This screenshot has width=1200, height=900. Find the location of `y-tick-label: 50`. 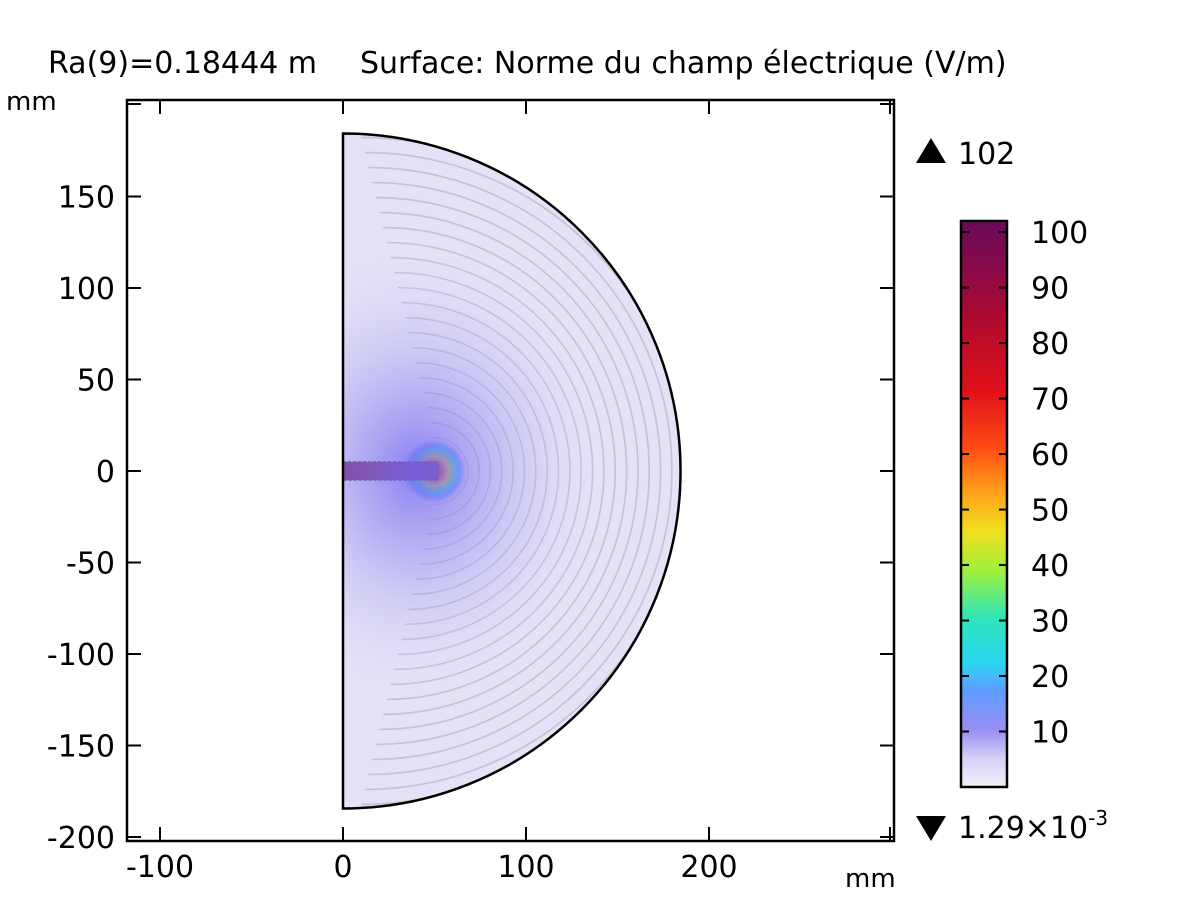

y-tick-label: 50 is located at coordinates (96, 381).